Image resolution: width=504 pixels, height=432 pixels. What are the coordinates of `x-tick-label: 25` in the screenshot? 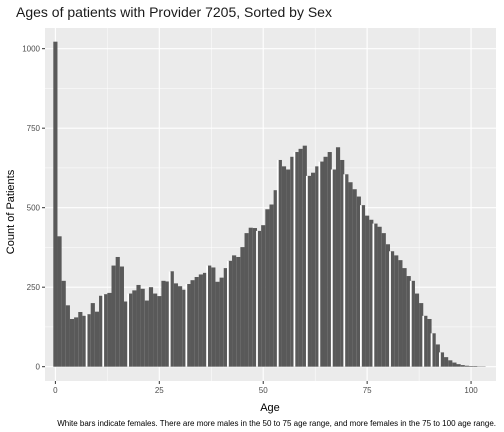 It's located at (159, 390).